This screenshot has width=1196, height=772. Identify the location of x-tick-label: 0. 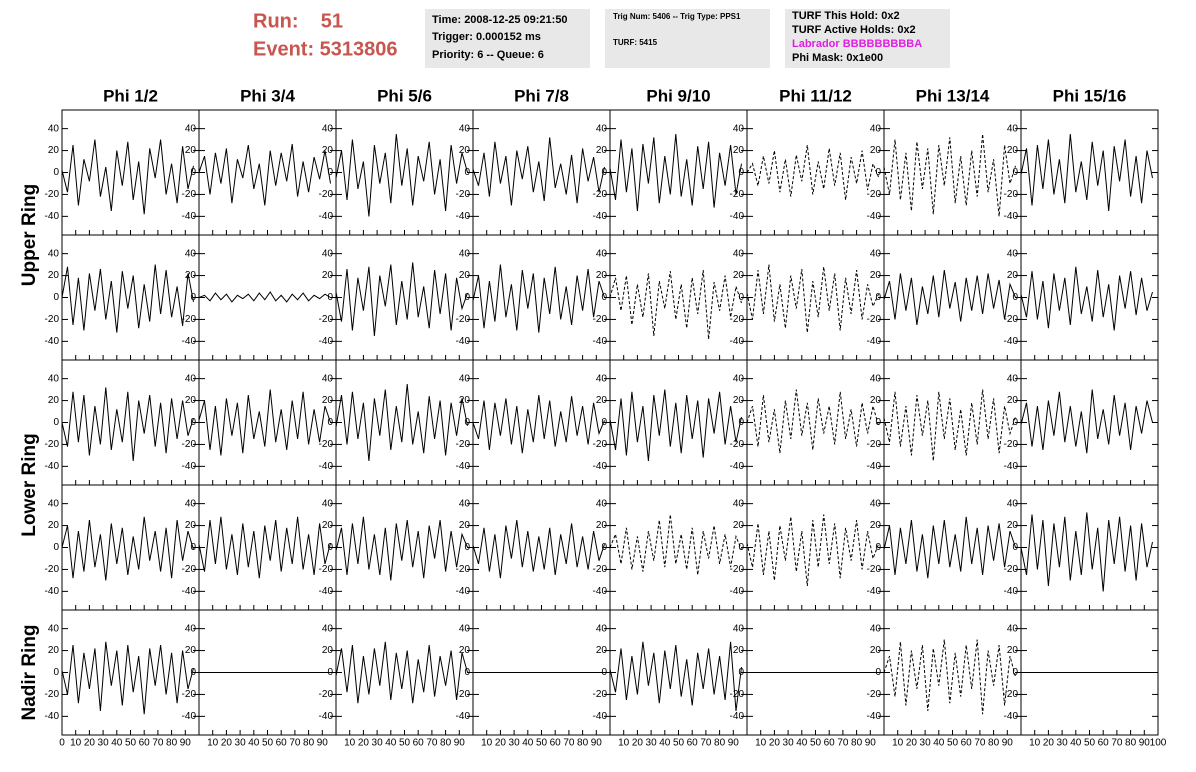
(62, 743).